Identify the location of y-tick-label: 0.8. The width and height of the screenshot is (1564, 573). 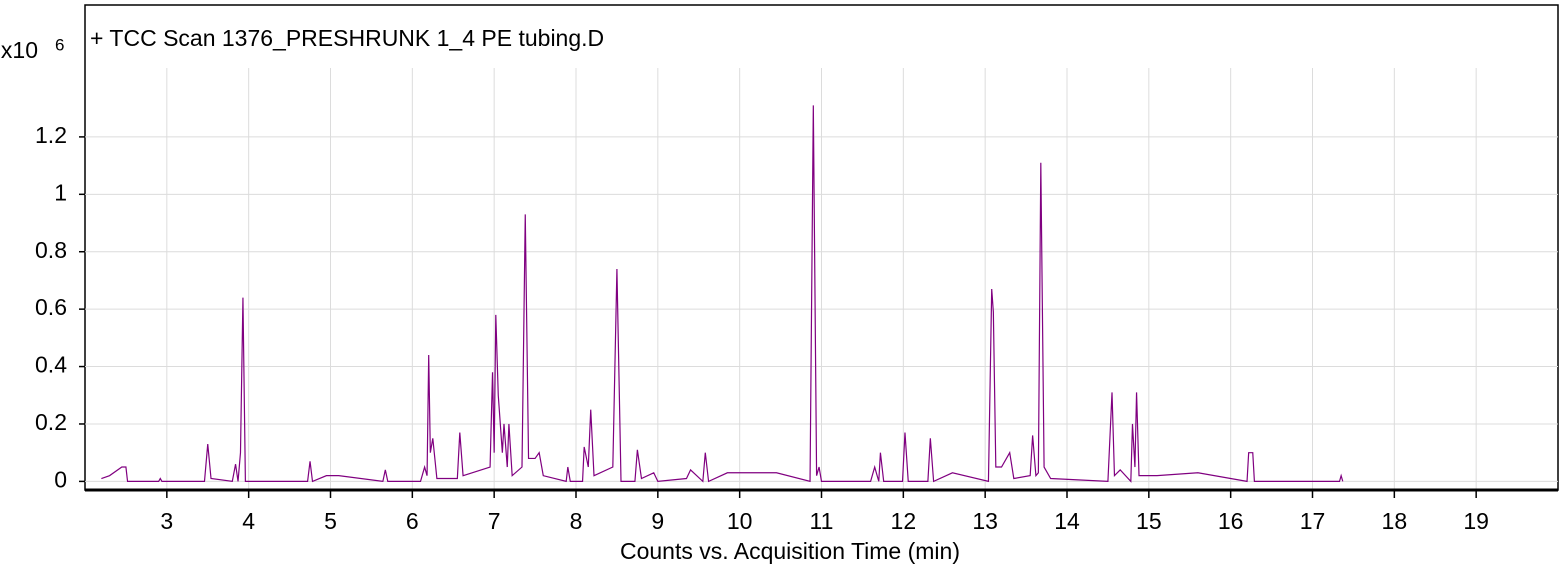
(51, 250).